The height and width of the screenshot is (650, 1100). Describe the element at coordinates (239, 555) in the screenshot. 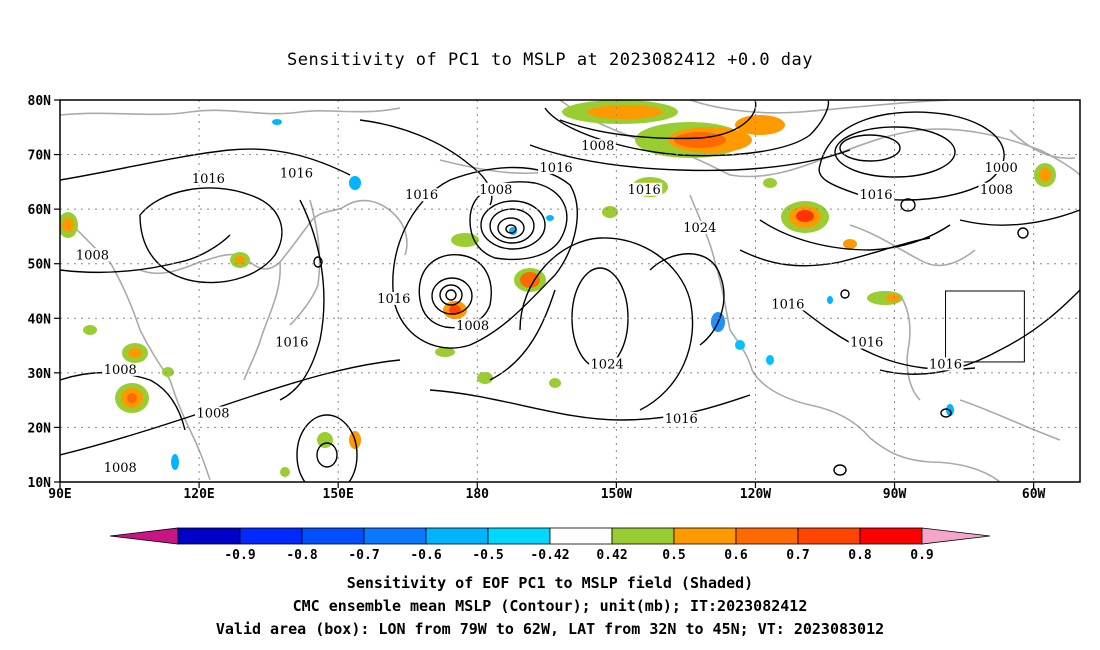

I see `legend-label: -0.9` at that location.